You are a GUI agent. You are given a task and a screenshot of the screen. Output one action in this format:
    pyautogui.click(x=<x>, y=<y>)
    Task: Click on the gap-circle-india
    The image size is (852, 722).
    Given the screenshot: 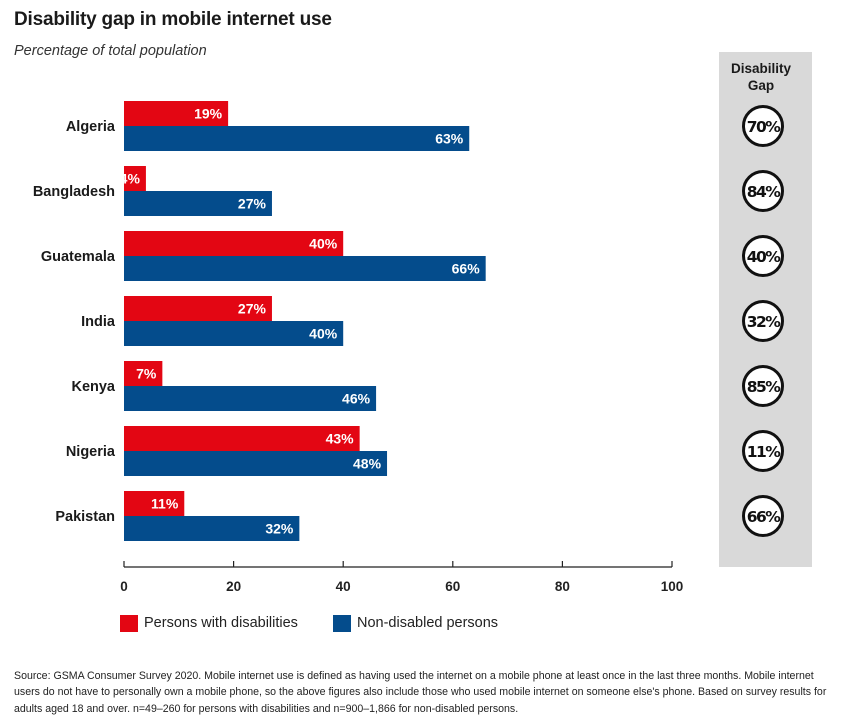 What is the action you would take?
    pyautogui.click(x=763, y=321)
    